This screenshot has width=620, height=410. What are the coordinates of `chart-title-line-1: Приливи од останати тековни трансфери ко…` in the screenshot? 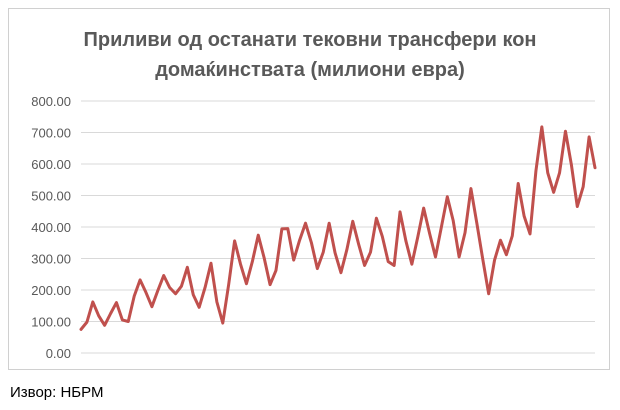 It's located at (310, 40).